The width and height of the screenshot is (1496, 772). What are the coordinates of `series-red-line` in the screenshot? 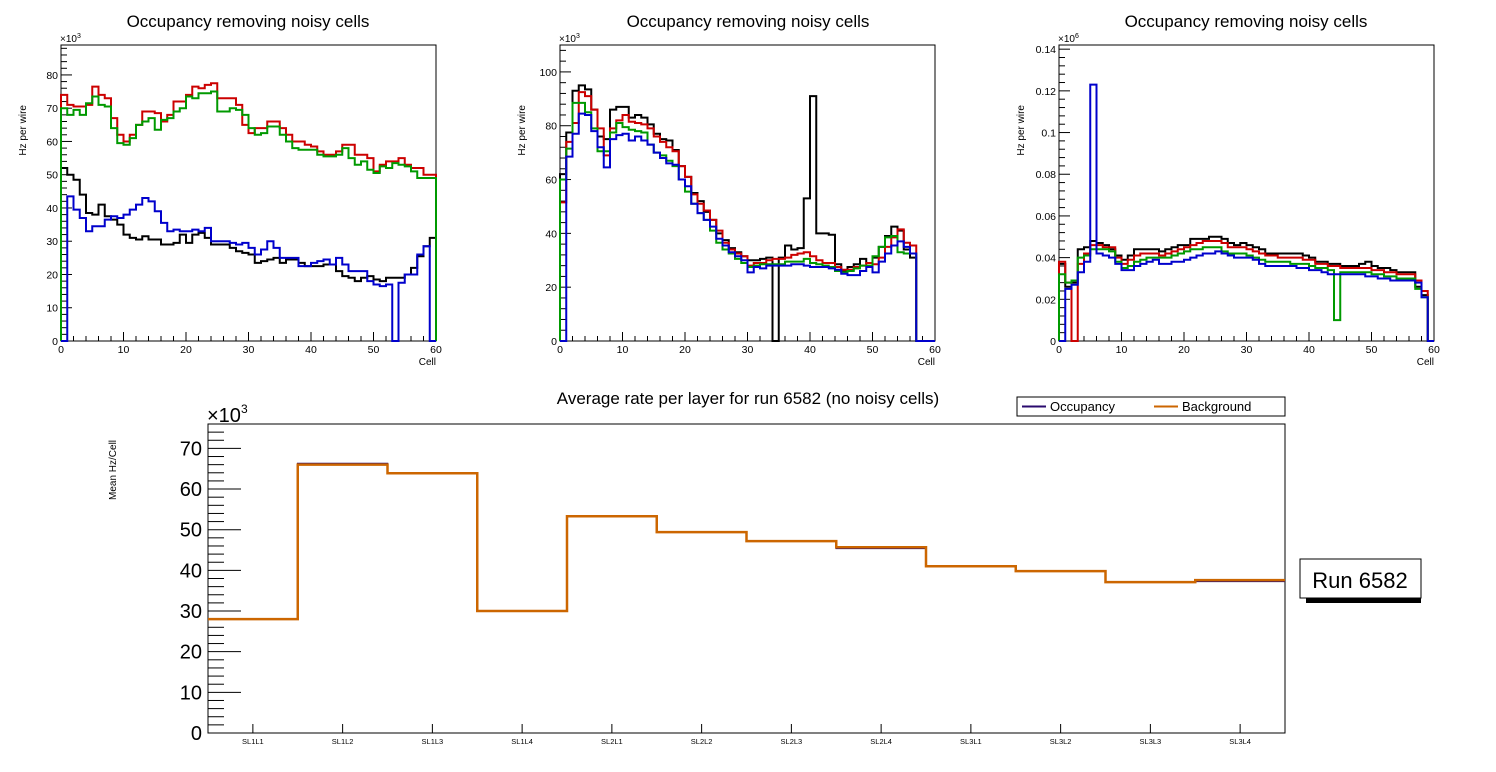 It's located at (1246, 290).